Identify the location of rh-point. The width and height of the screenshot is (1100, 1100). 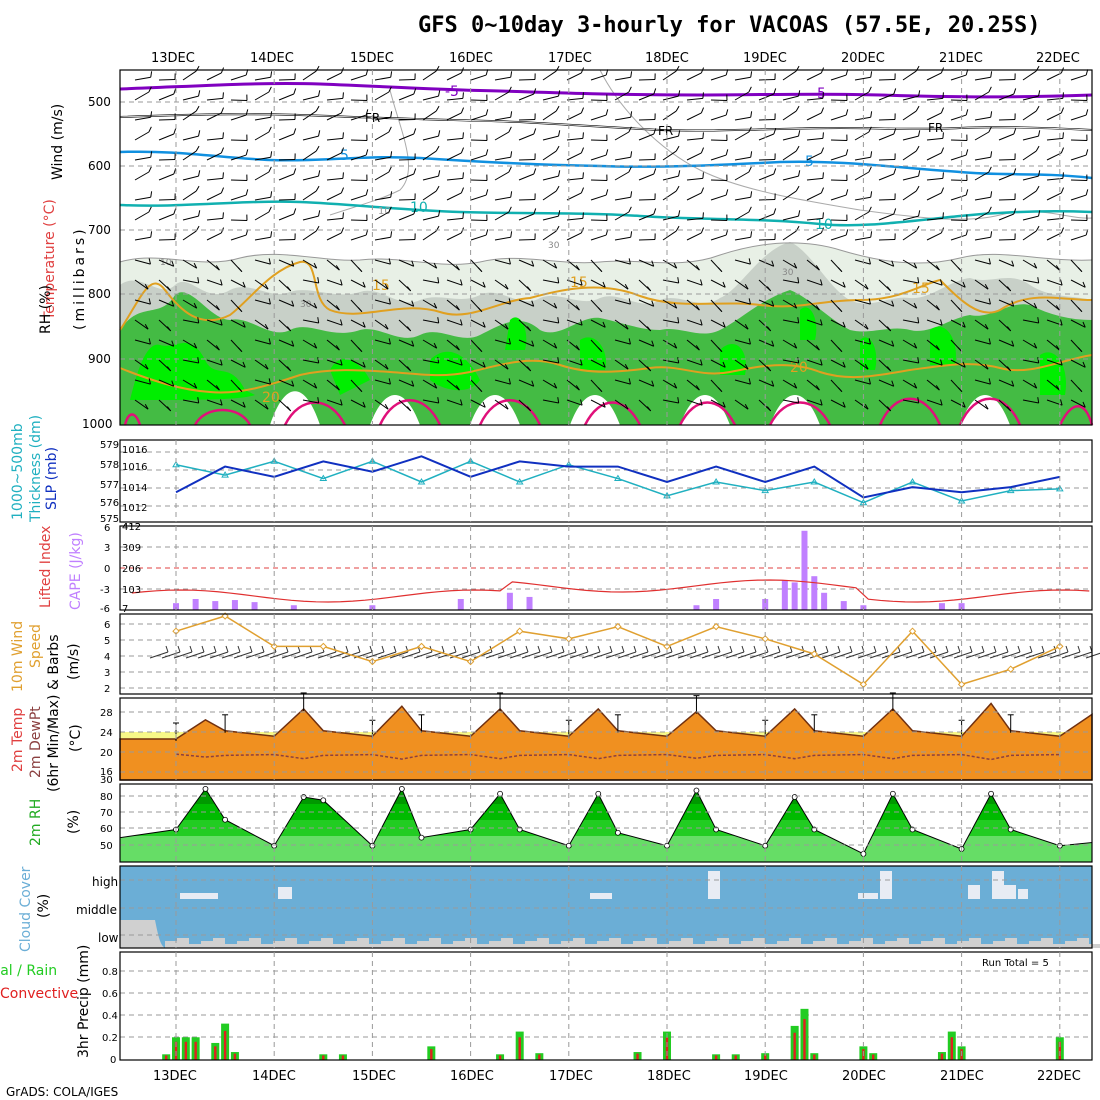
(323, 800).